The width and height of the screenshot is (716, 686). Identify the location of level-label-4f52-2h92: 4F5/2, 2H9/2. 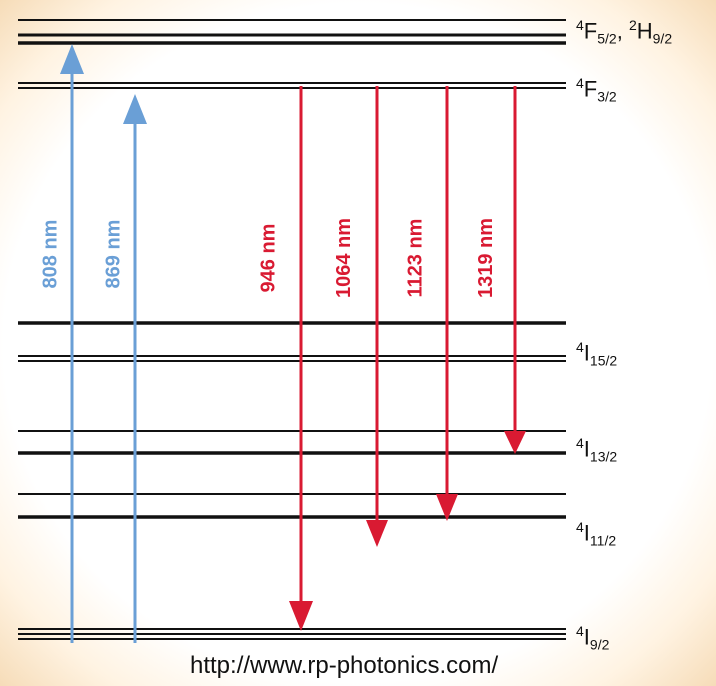
(624, 32).